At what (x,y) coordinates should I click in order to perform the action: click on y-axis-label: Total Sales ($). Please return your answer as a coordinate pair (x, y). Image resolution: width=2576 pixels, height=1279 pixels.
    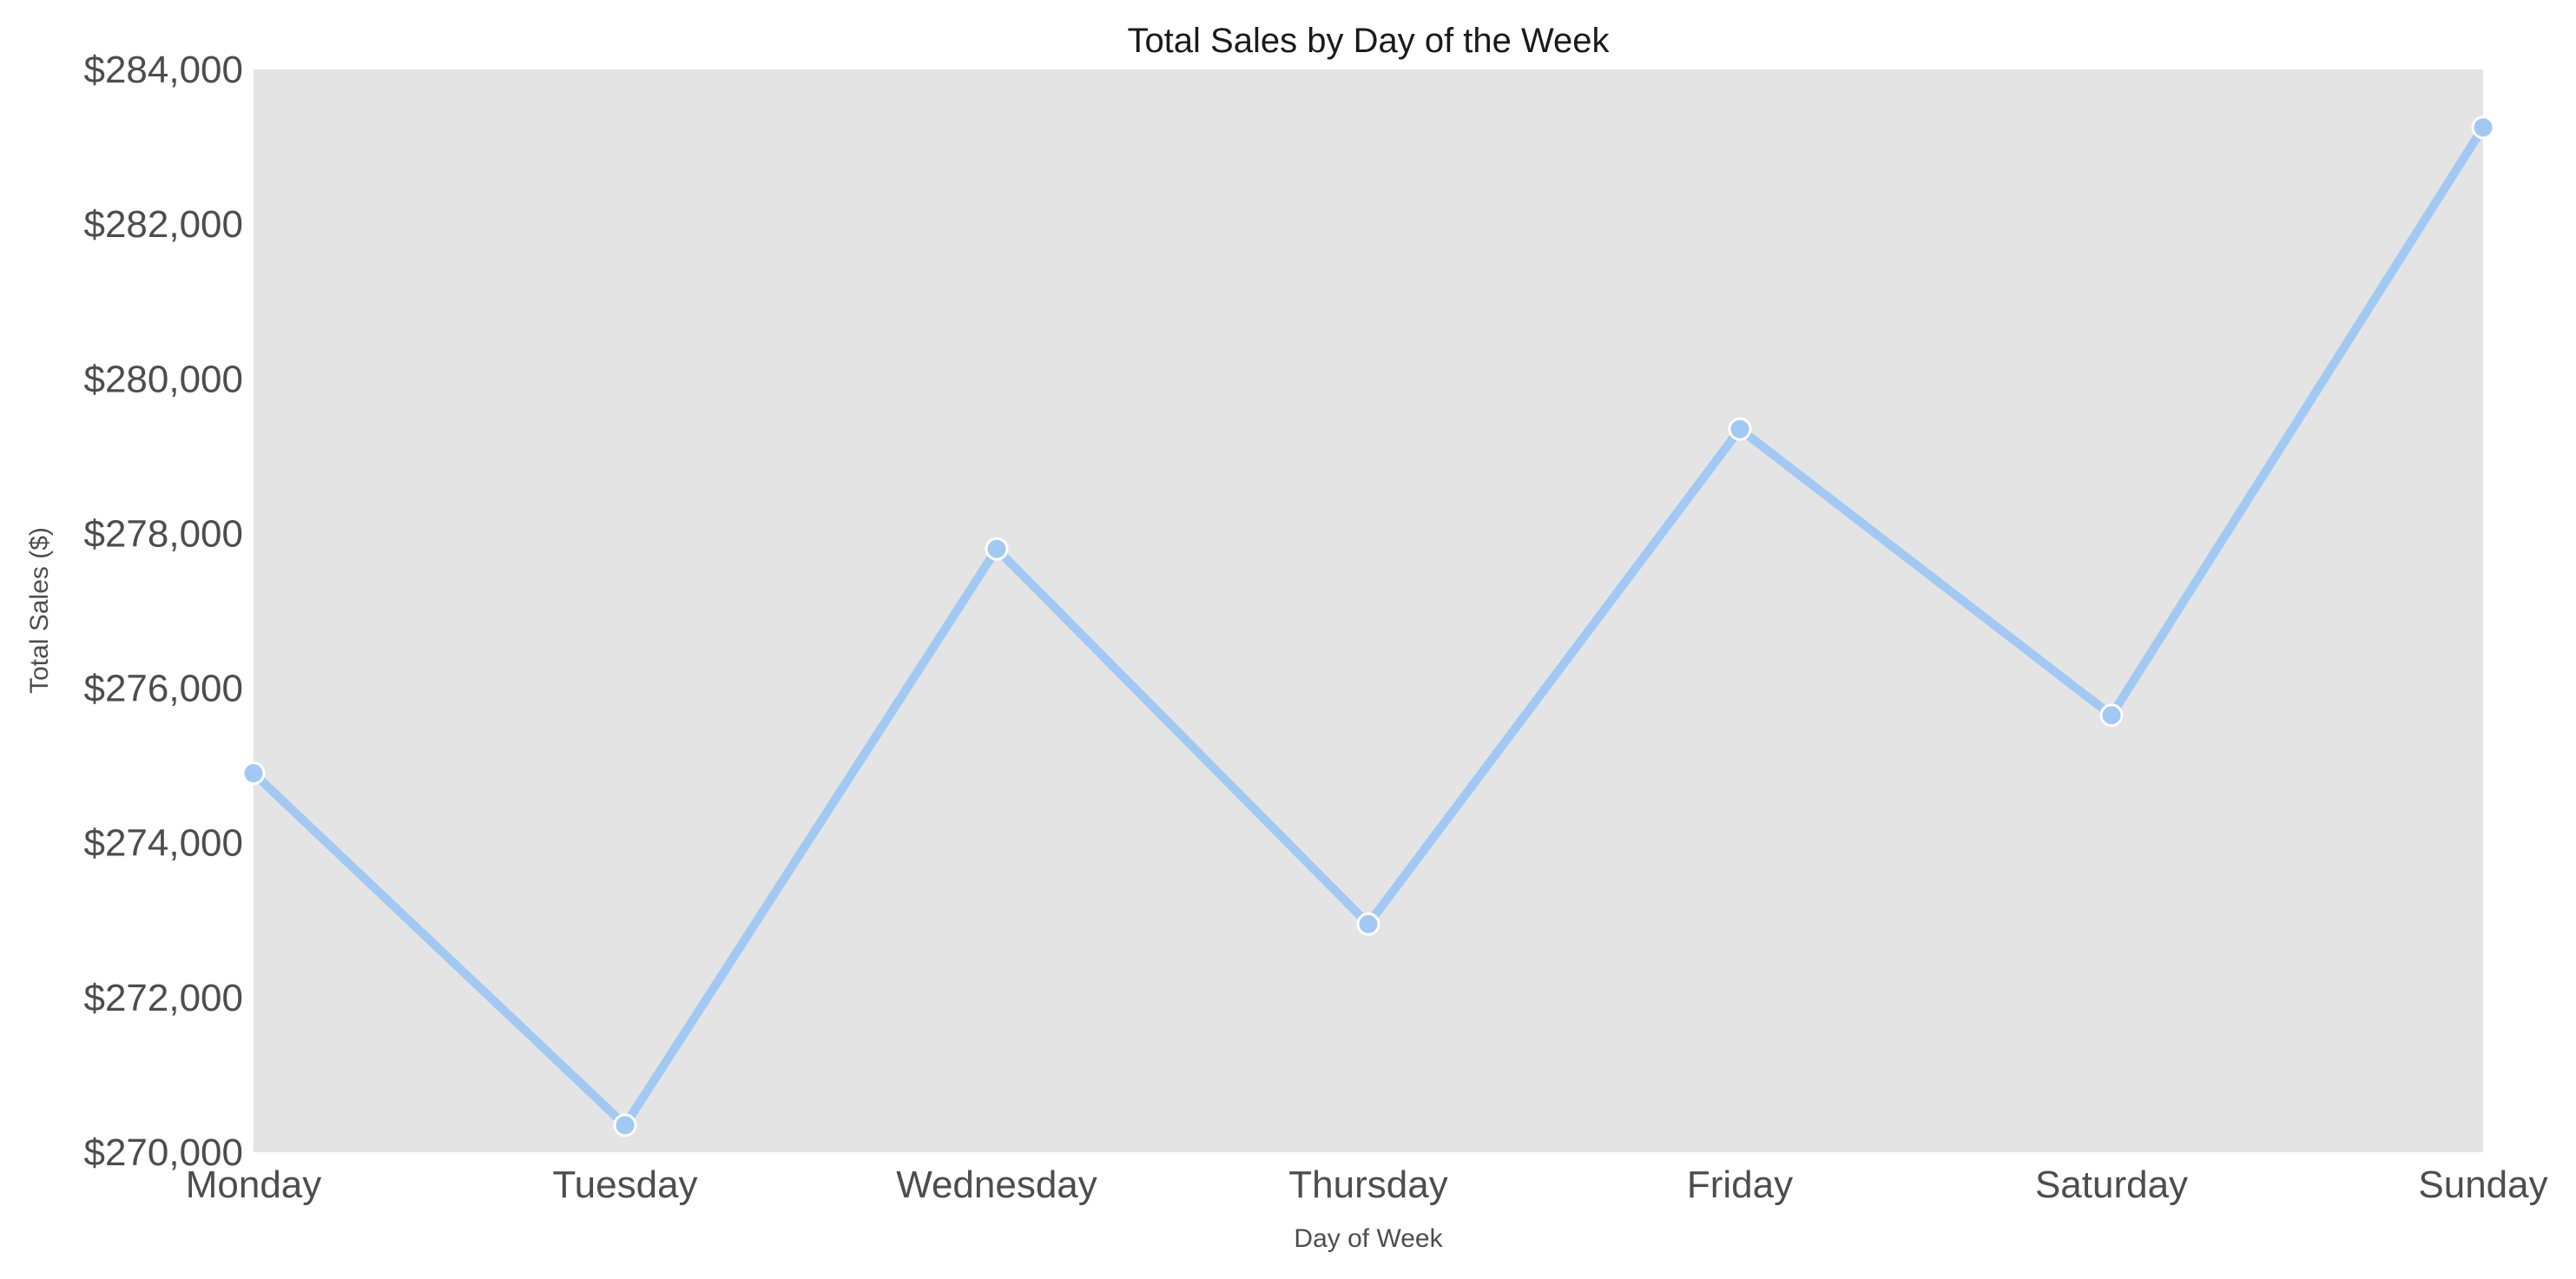
    Looking at the image, I should click on (39, 610).